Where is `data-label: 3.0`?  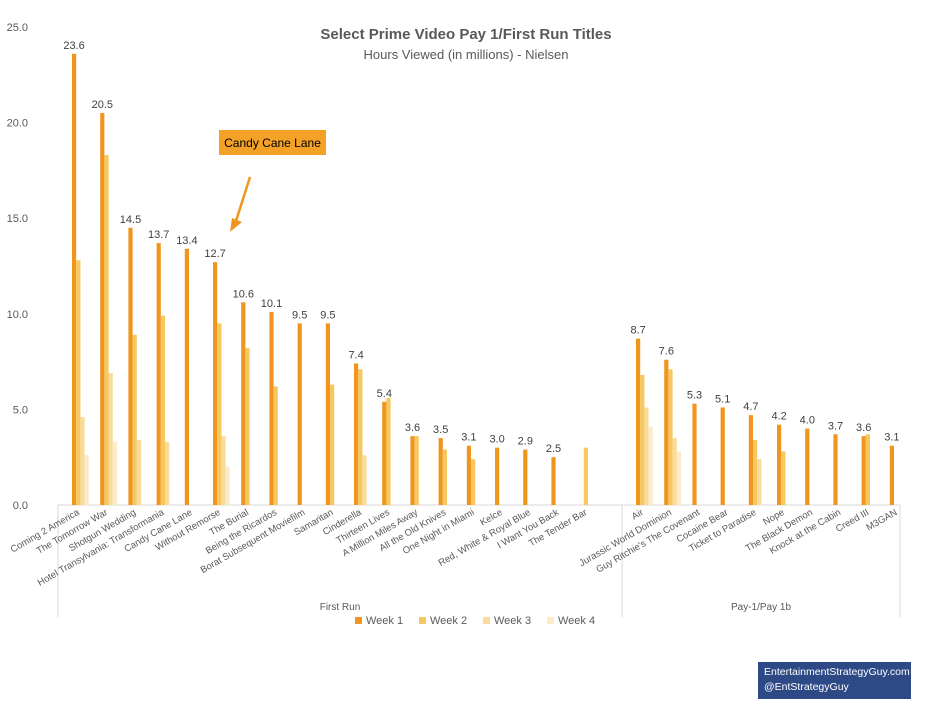 data-label: 3.0 is located at coordinates (496, 440).